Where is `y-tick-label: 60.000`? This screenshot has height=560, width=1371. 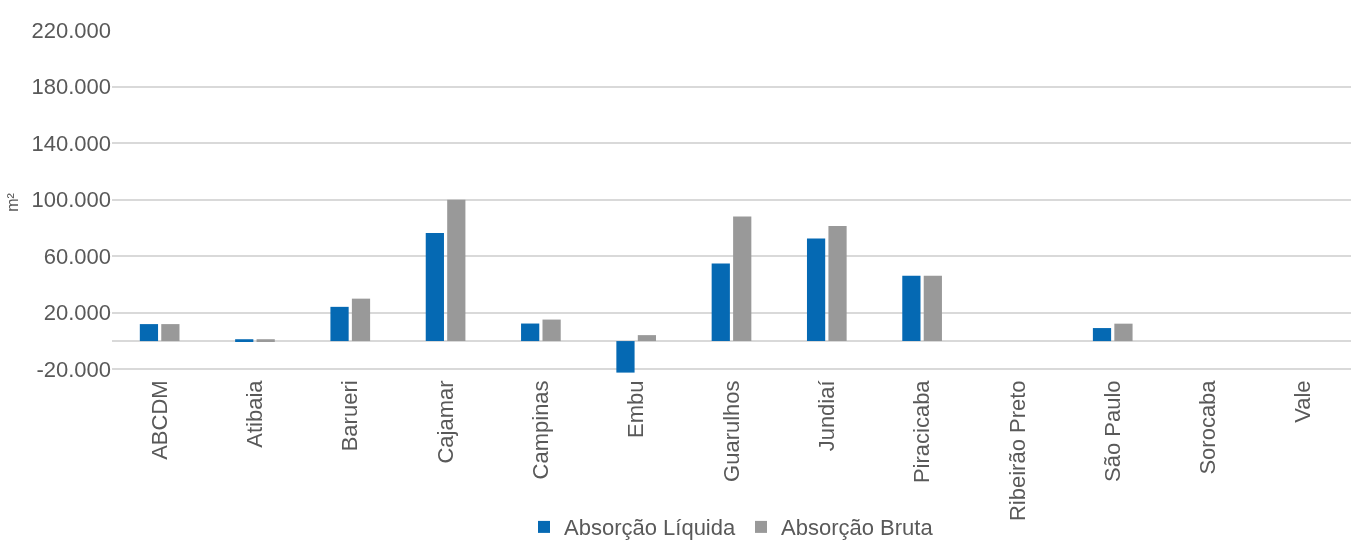 y-tick-label: 60.000 is located at coordinates (77, 256).